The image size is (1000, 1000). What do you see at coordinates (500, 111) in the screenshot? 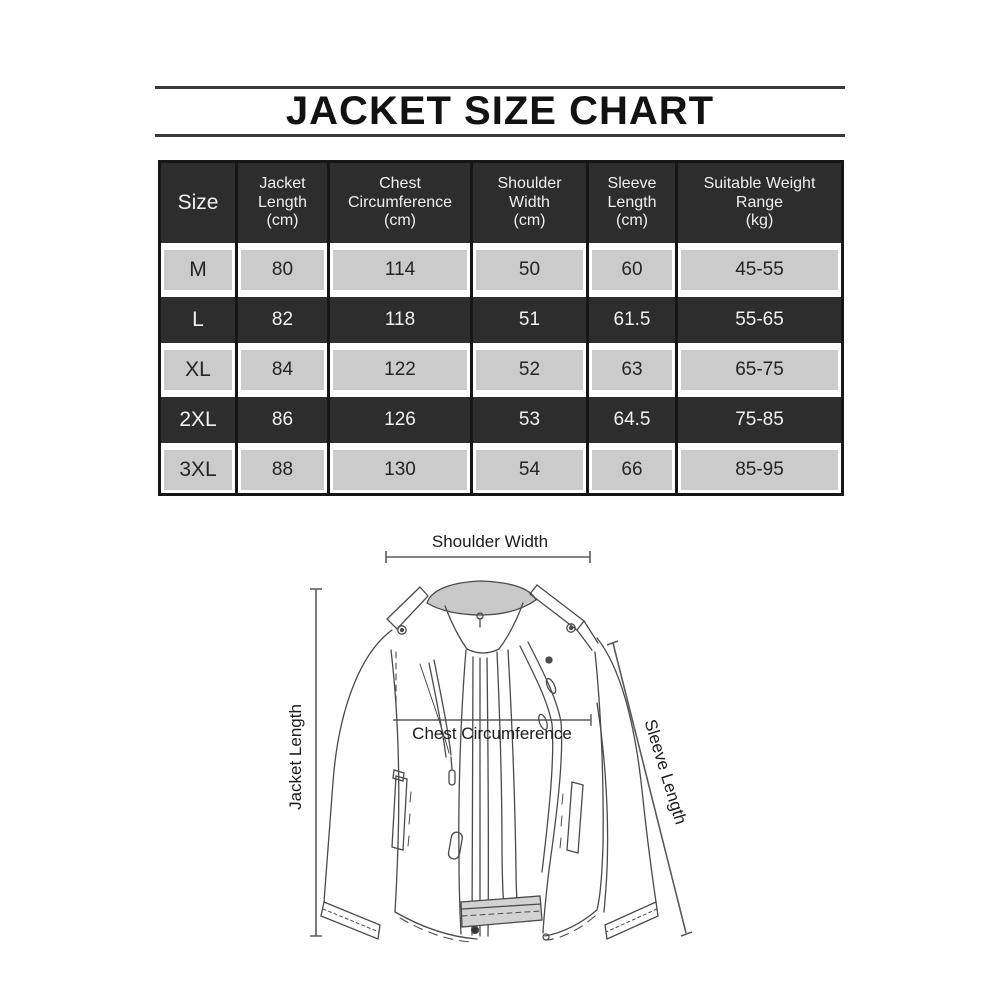
I see `page-title: JACKET SIZE CHART` at bounding box center [500, 111].